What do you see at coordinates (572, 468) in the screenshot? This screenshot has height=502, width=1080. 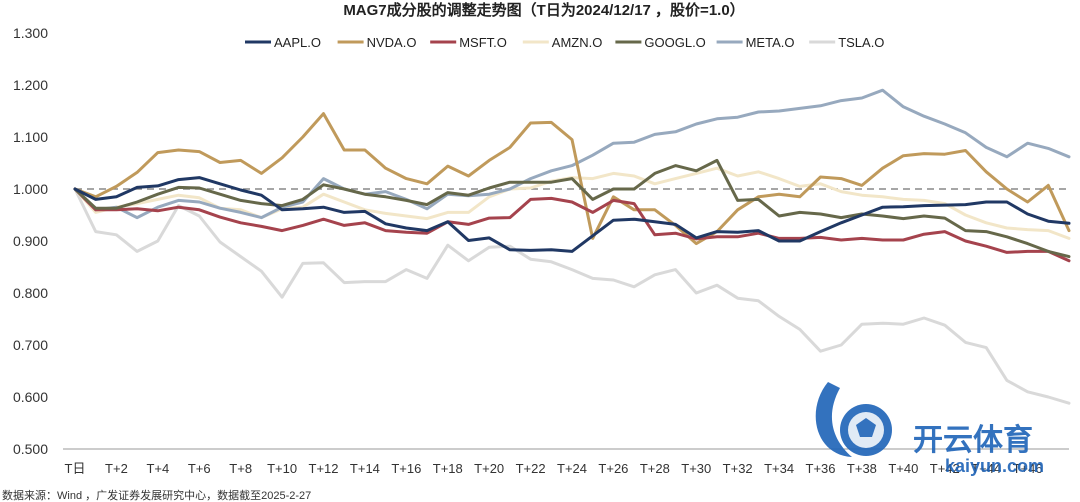 I see `x-tick-label: T+24` at bounding box center [572, 468].